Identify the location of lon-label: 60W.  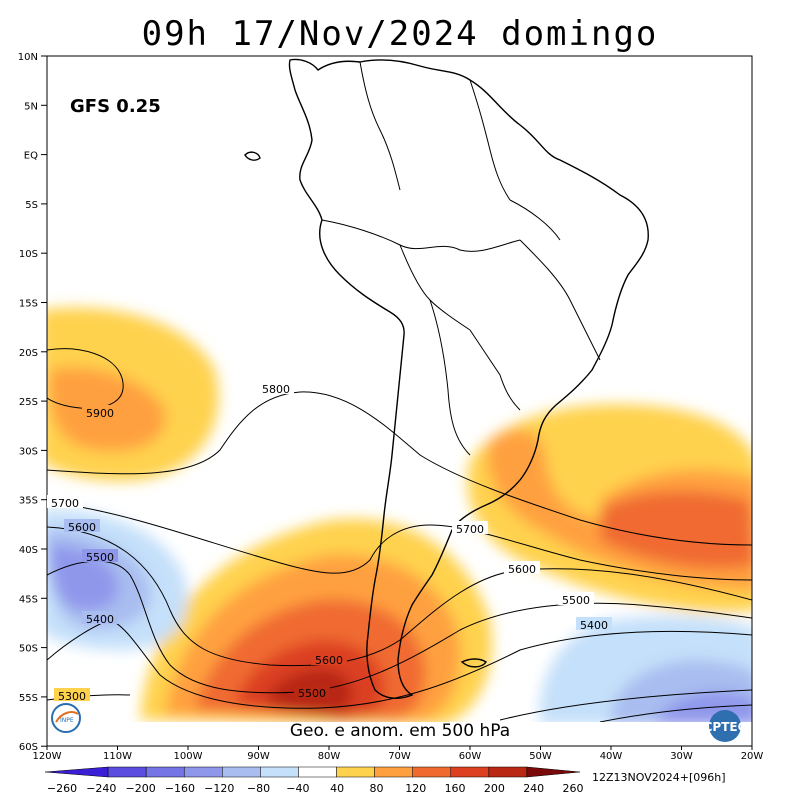
(470, 756).